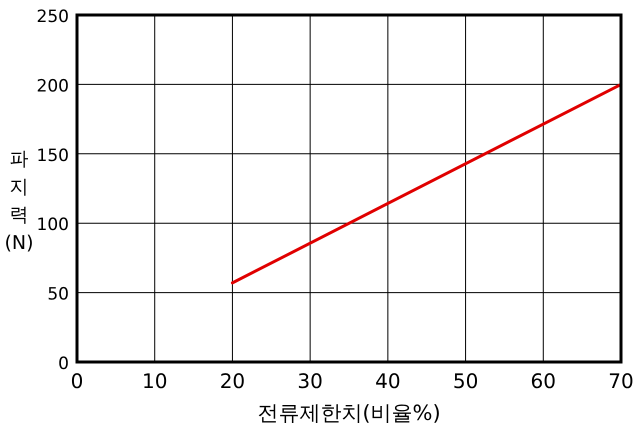  Describe the element at coordinates (543, 381) in the screenshot. I see `x-tick-label: 60` at that location.